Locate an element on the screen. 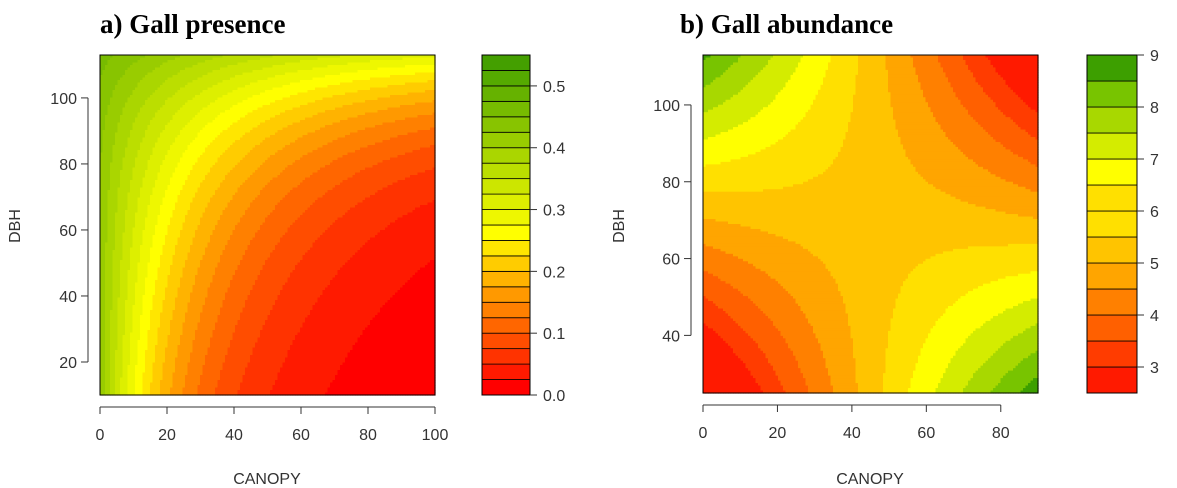 The height and width of the screenshot is (488, 1177). panel-a-title: a) Gall presence is located at coordinates (192, 24).